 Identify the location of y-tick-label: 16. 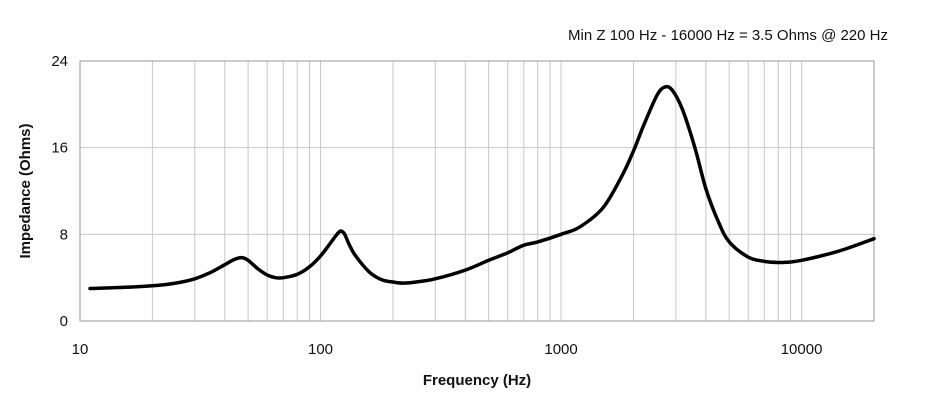
(59, 148).